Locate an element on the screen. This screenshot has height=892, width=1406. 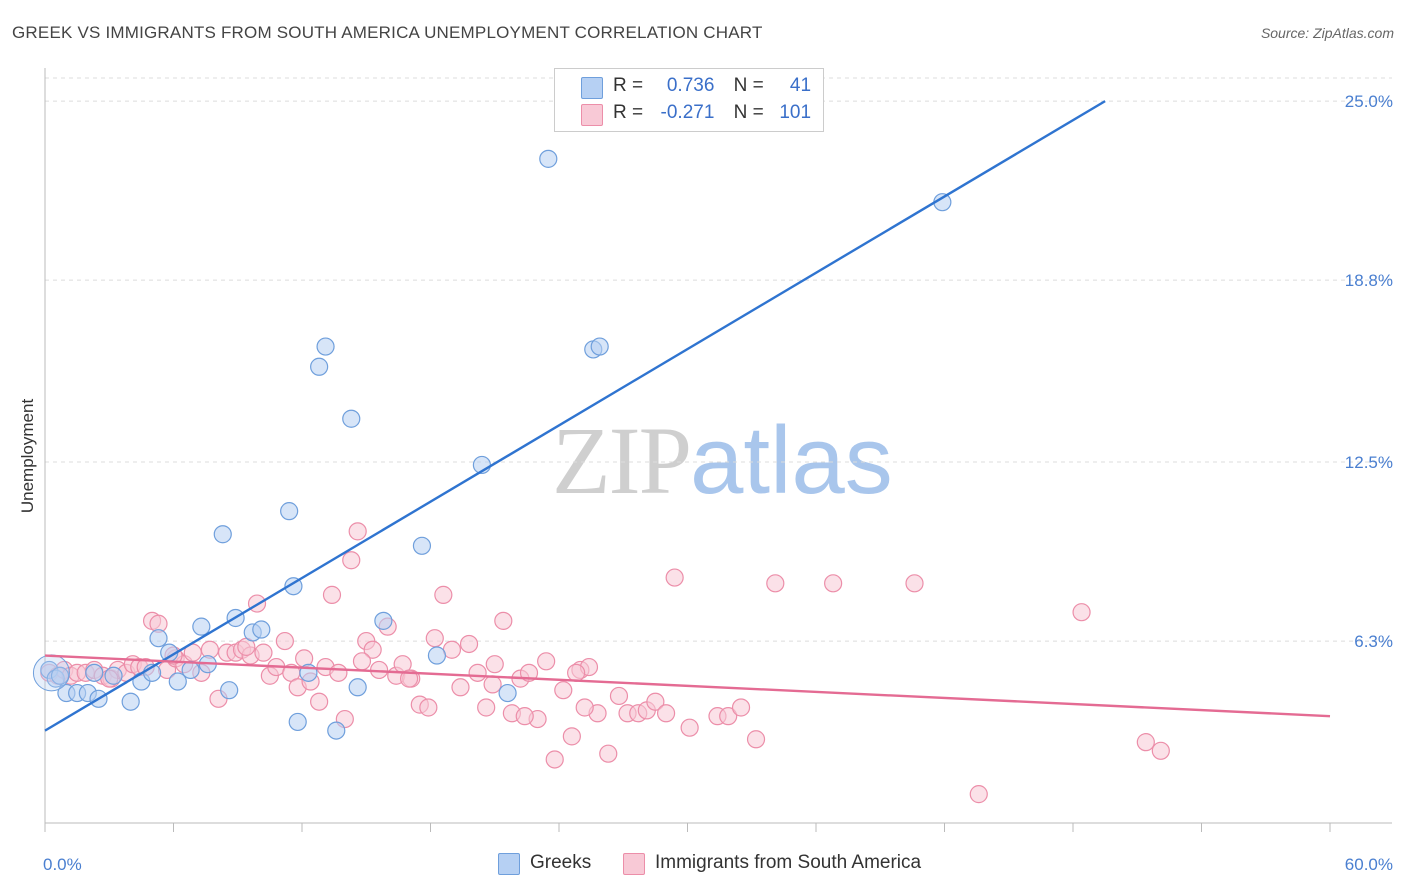
legend-row-greeks: R = 0.736 N = 41 is located at coordinates (689, 87).